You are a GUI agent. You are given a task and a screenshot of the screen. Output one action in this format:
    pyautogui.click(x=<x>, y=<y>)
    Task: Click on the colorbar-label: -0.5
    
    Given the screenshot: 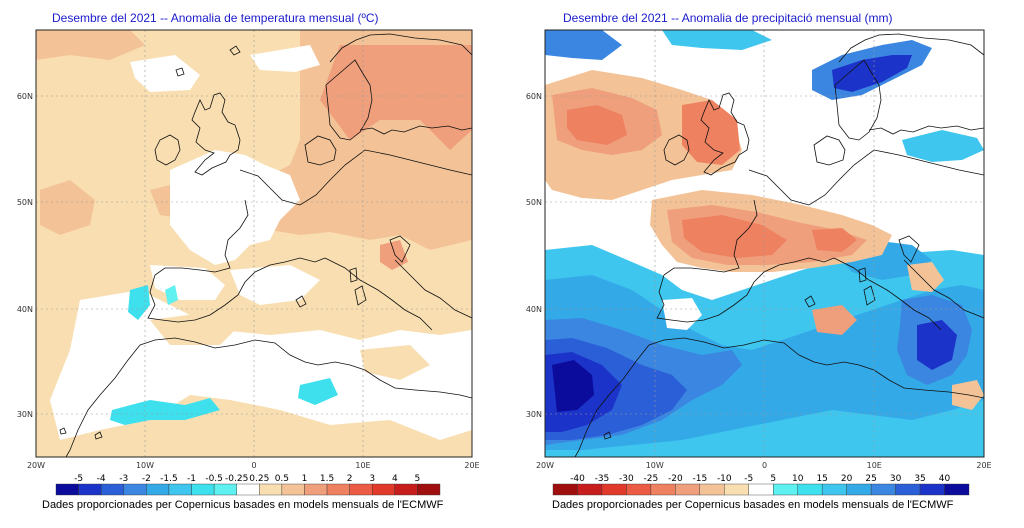 What is the action you would take?
    pyautogui.click(x=214, y=479)
    